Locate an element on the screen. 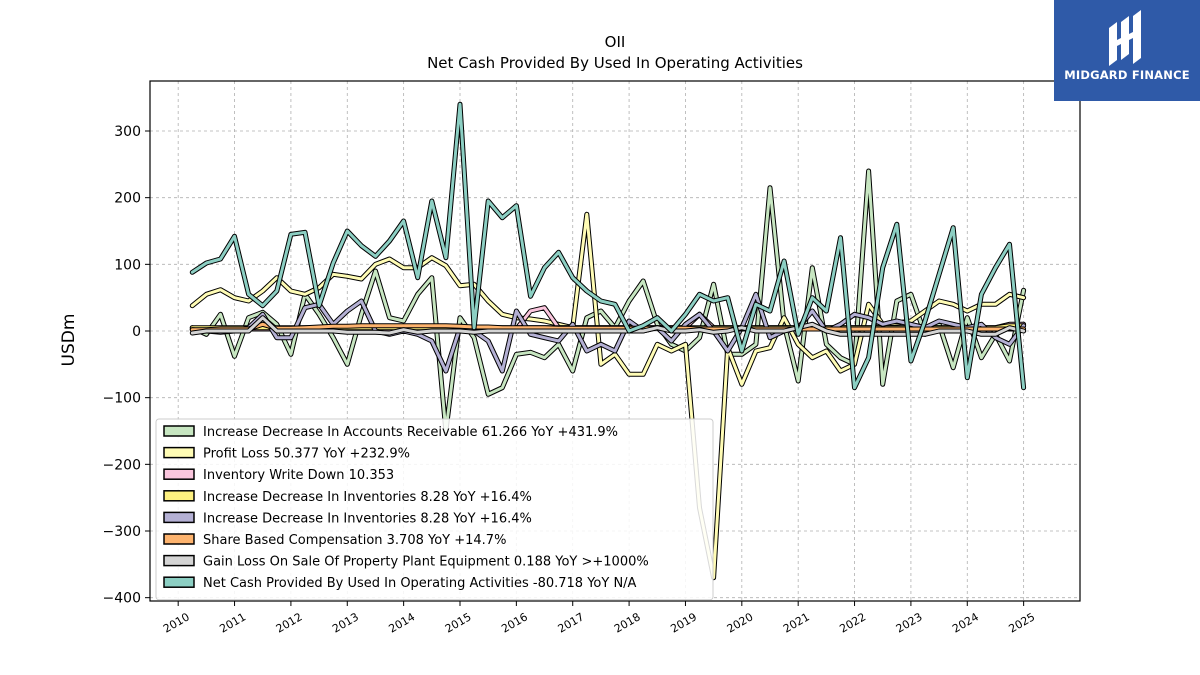  x-tick-label: 2020 is located at coordinates (740, 622).